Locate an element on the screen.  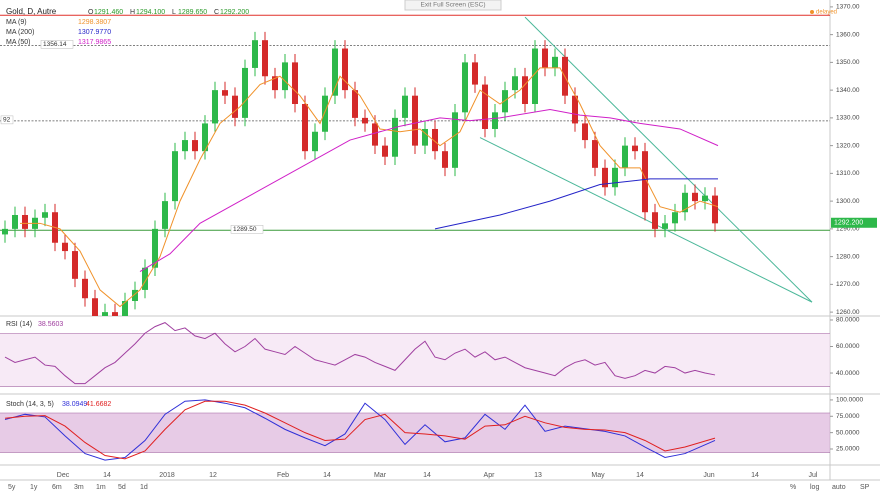
indicator-title: Stoch (14, 3, 5) is located at coordinates (30, 404).